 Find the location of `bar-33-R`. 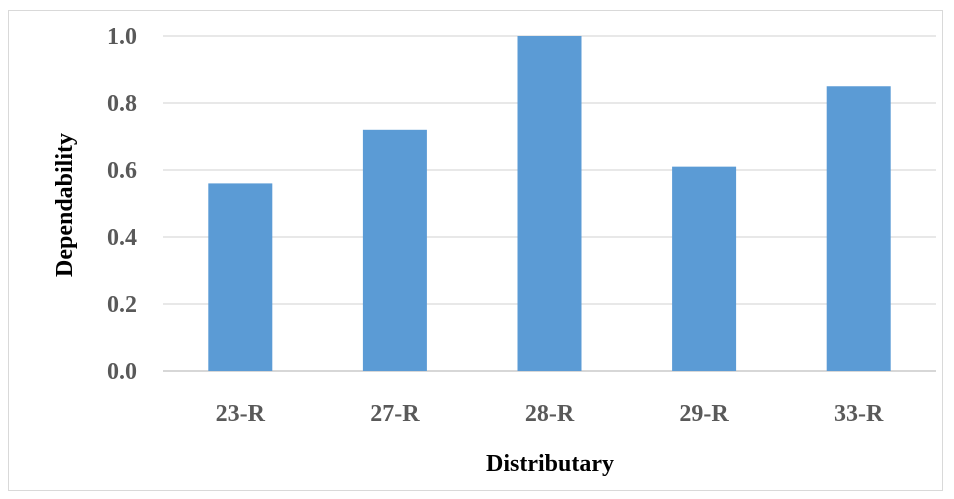

bar-33-R is located at coordinates (858, 228).